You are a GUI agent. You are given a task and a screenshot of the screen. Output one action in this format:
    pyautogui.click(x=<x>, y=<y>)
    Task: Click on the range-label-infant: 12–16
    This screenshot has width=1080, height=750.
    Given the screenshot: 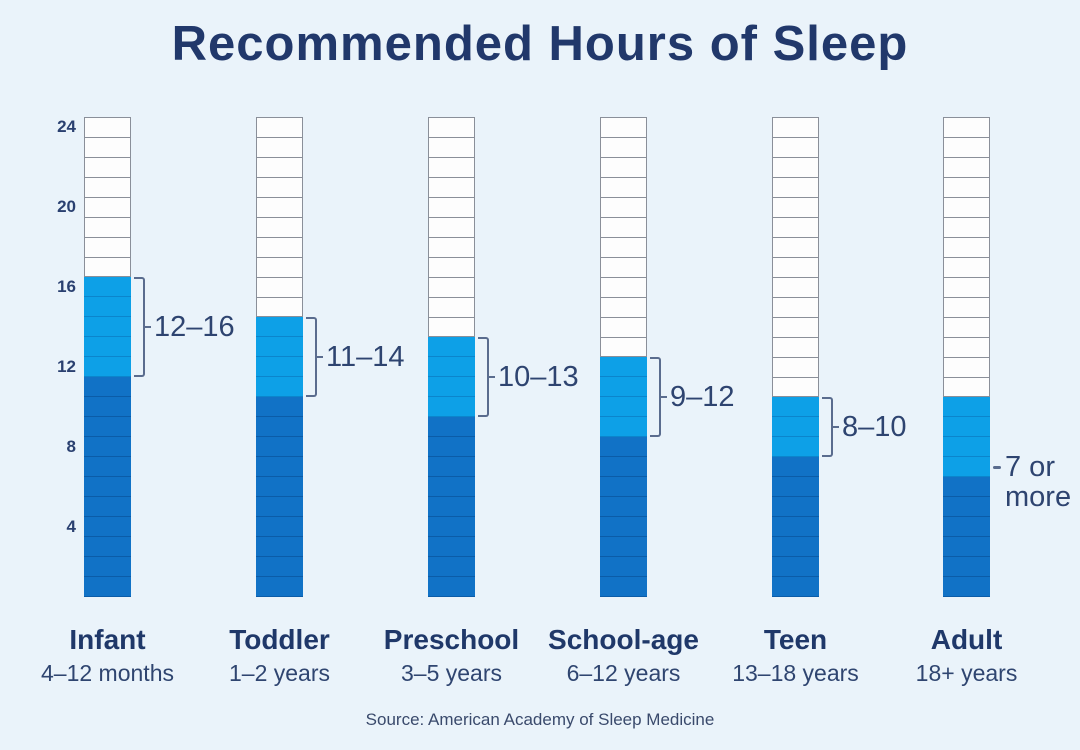 What is the action you would take?
    pyautogui.click(x=194, y=327)
    